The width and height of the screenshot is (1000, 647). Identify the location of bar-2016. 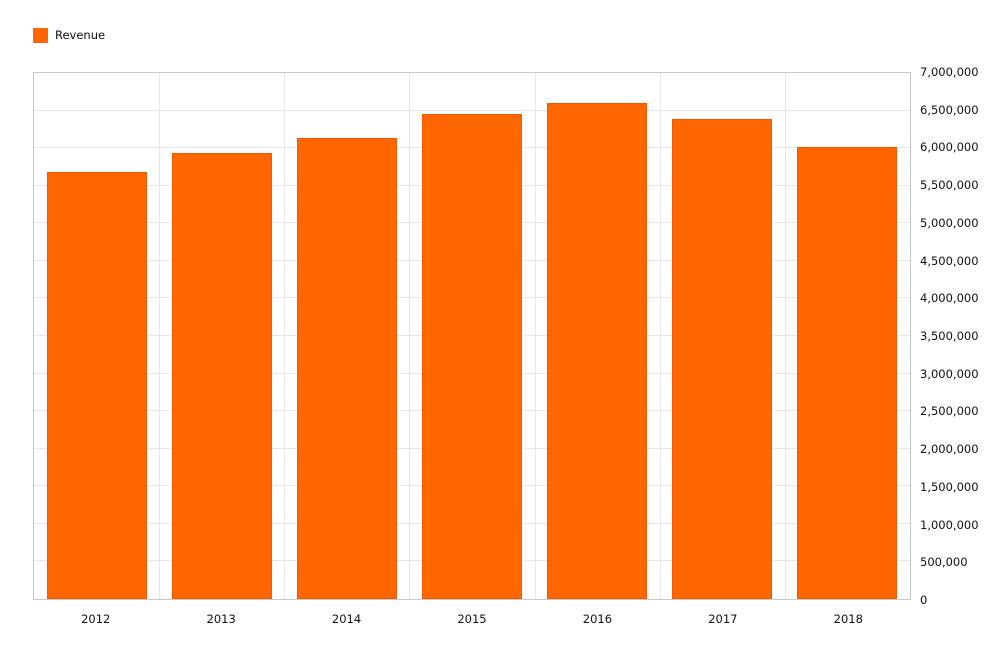
(597, 351).